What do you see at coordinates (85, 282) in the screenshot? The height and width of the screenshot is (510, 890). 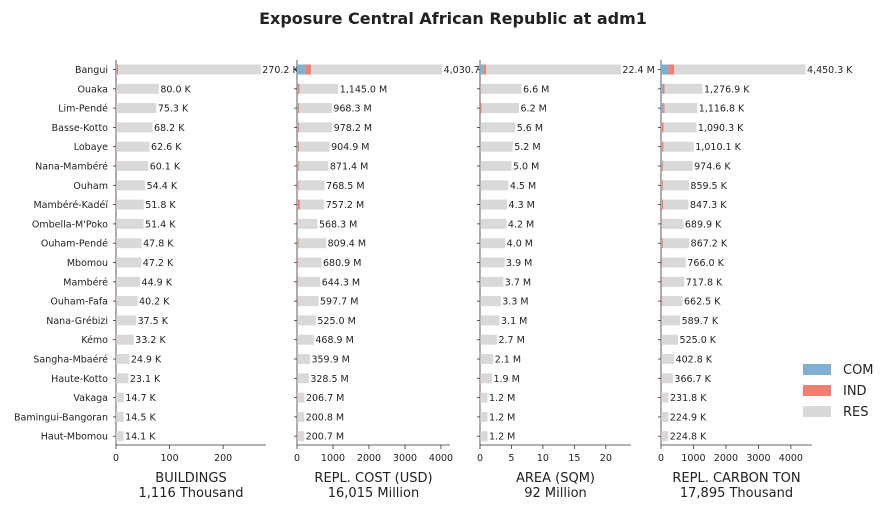 I see `category-label: Mambéré` at bounding box center [85, 282].